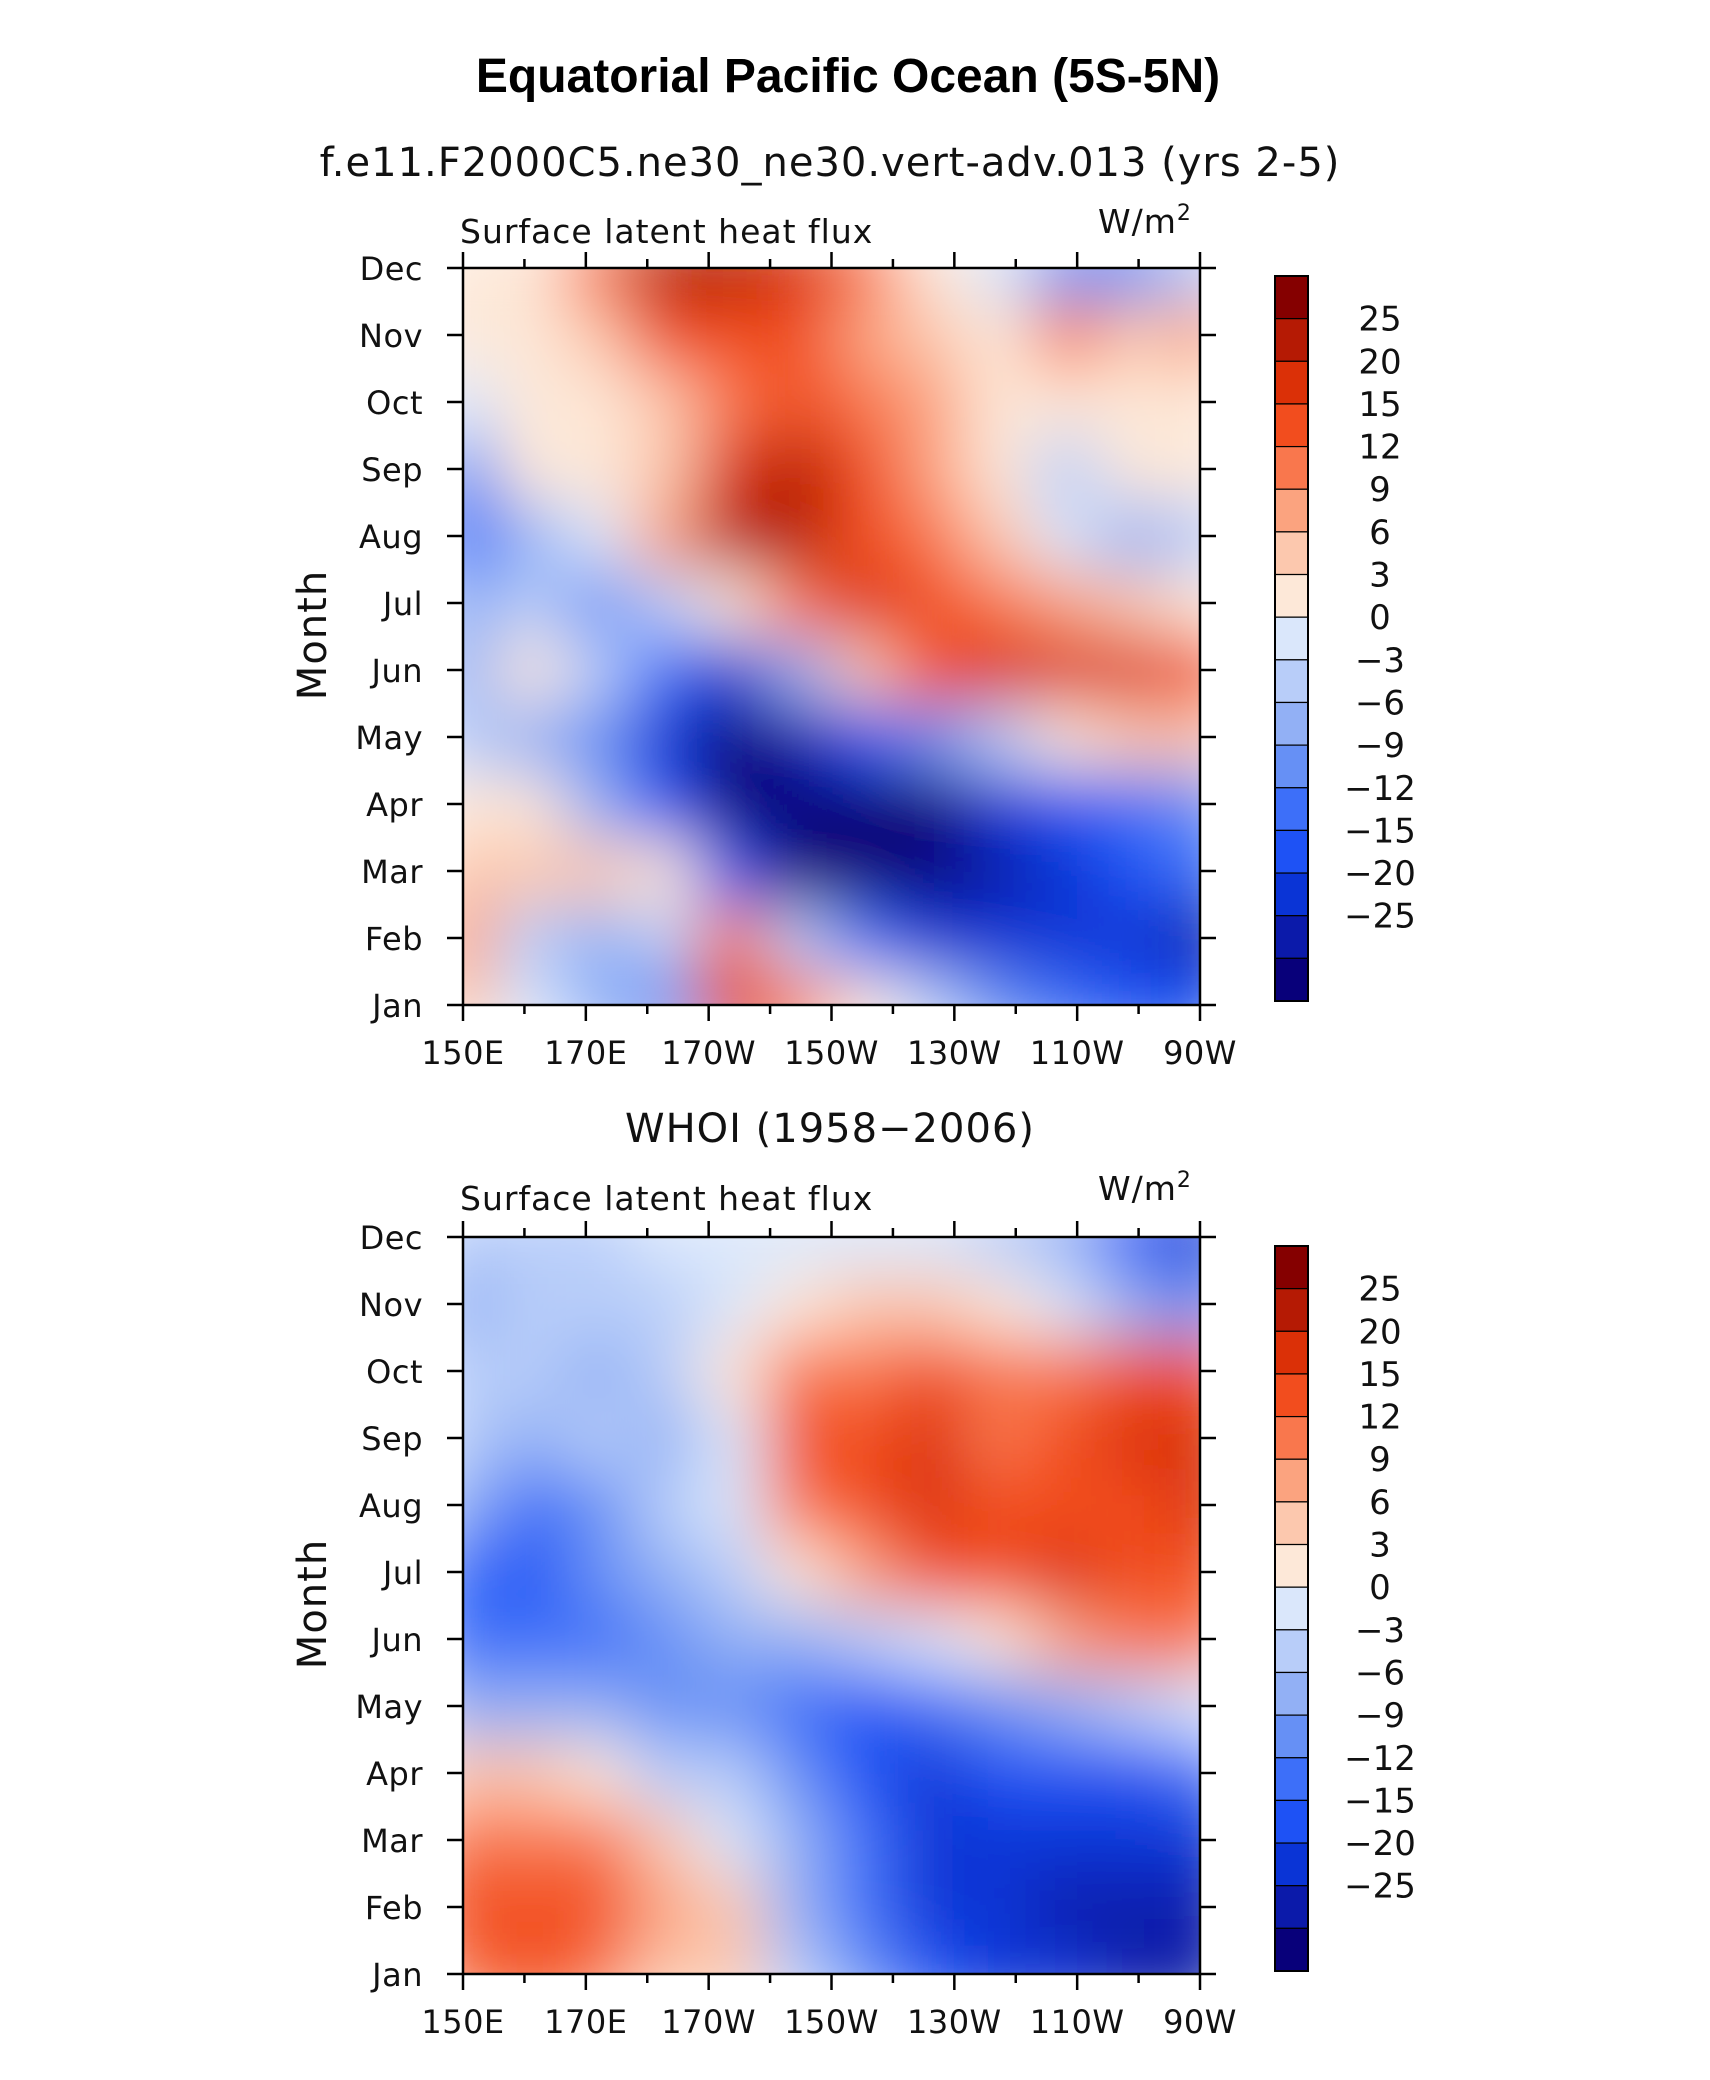 The width and height of the screenshot is (1710, 2080). What do you see at coordinates (1380, 533) in the screenshot?
I see `colorbar-label: 6` at bounding box center [1380, 533].